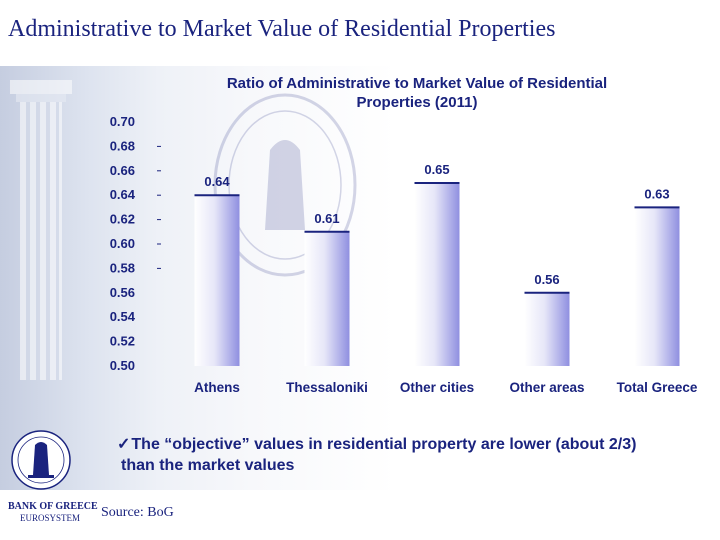 Image resolution: width=720 pixels, height=540 pixels. Describe the element at coordinates (327, 298) in the screenshot. I see `bar-thessaloniki` at that location.